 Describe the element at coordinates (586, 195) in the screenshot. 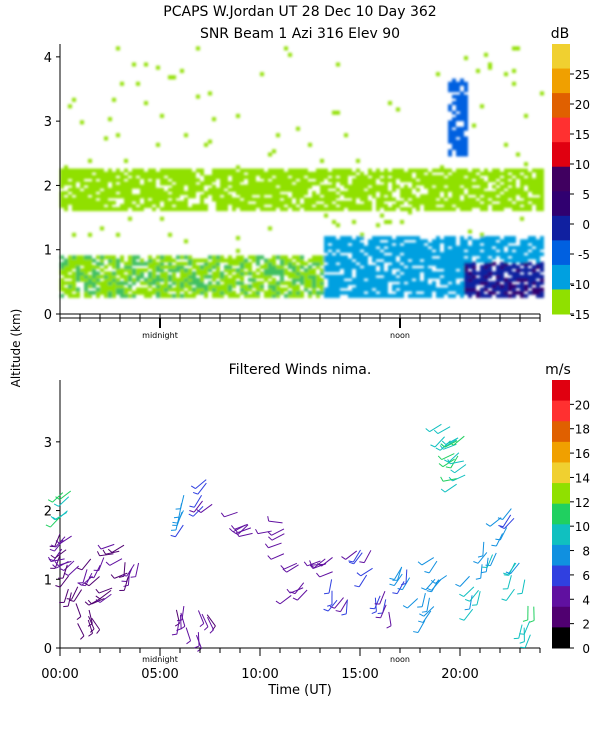

I see `snr-colorbar-label: 5` at that location.